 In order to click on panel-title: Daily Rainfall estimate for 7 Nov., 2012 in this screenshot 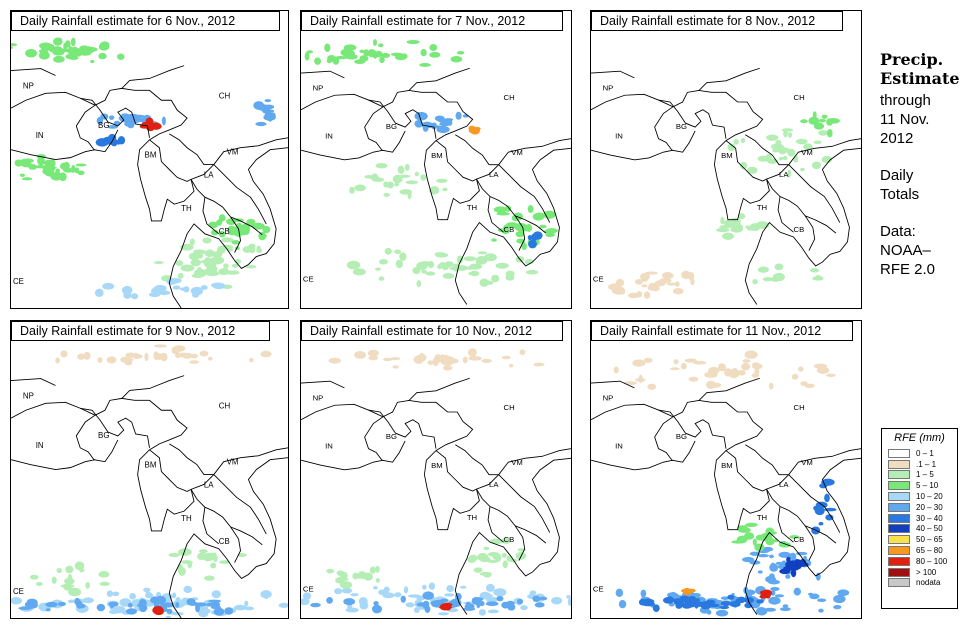, I will do `click(432, 21)`.